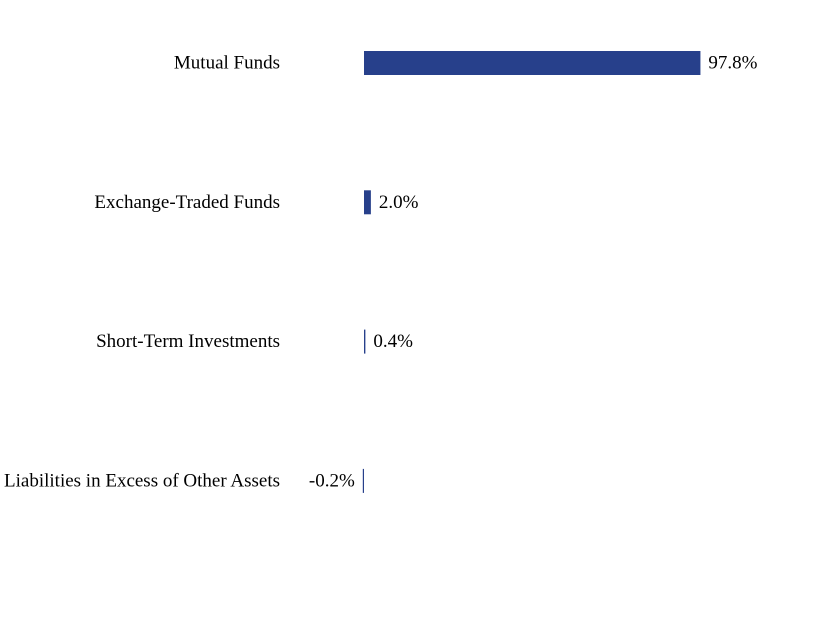 The image size is (816, 624). Describe the element at coordinates (399, 202) in the screenshot. I see `value-label: 2.0%` at that location.